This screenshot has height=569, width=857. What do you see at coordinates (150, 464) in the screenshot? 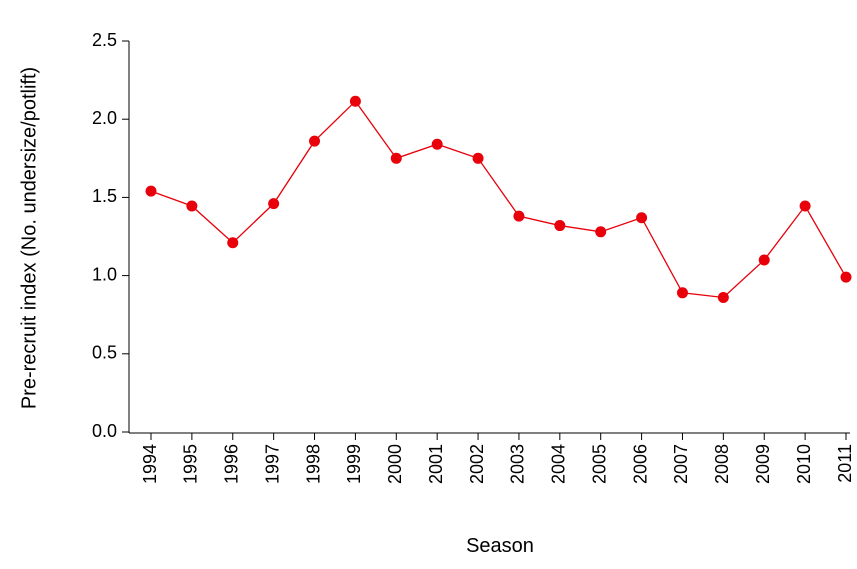
I see `x-tick-label: 1994` at bounding box center [150, 464].